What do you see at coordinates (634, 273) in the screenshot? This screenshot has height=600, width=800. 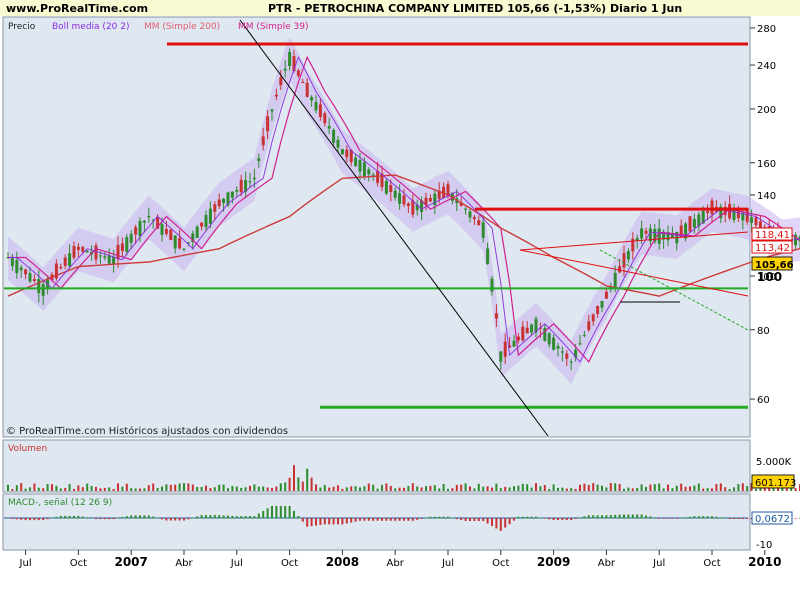 I see `channel-line-upper` at bounding box center [634, 273].